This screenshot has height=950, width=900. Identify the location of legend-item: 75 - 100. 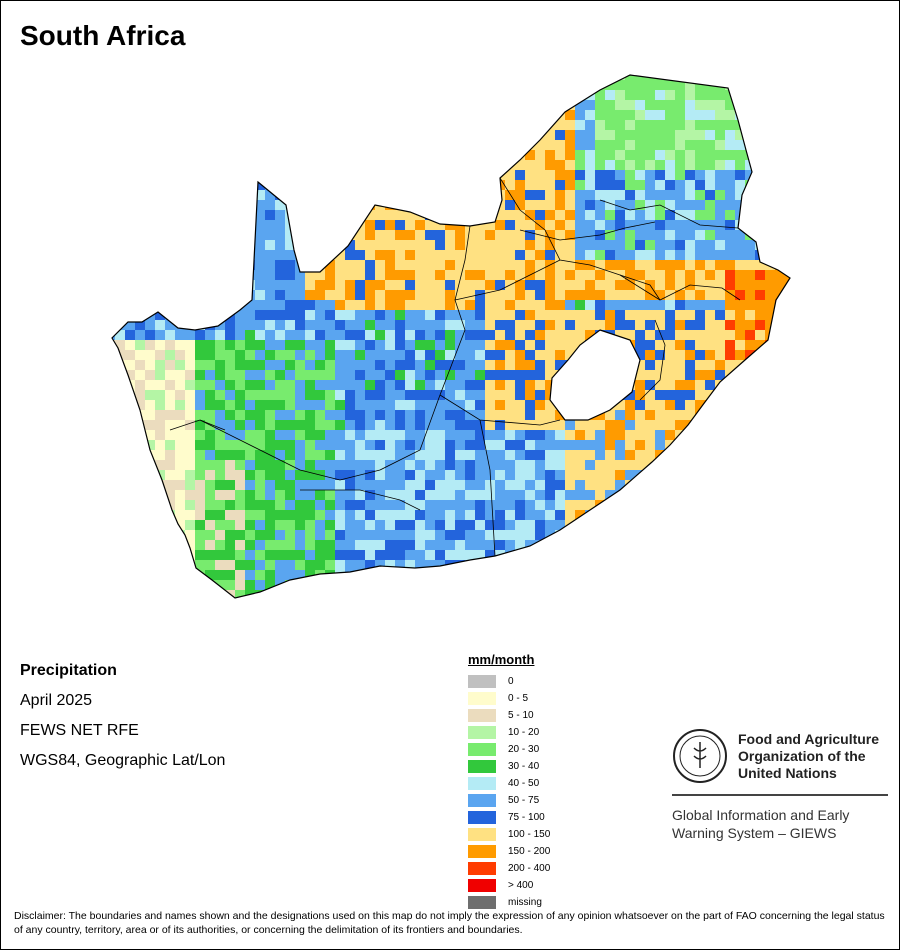
(509, 817).